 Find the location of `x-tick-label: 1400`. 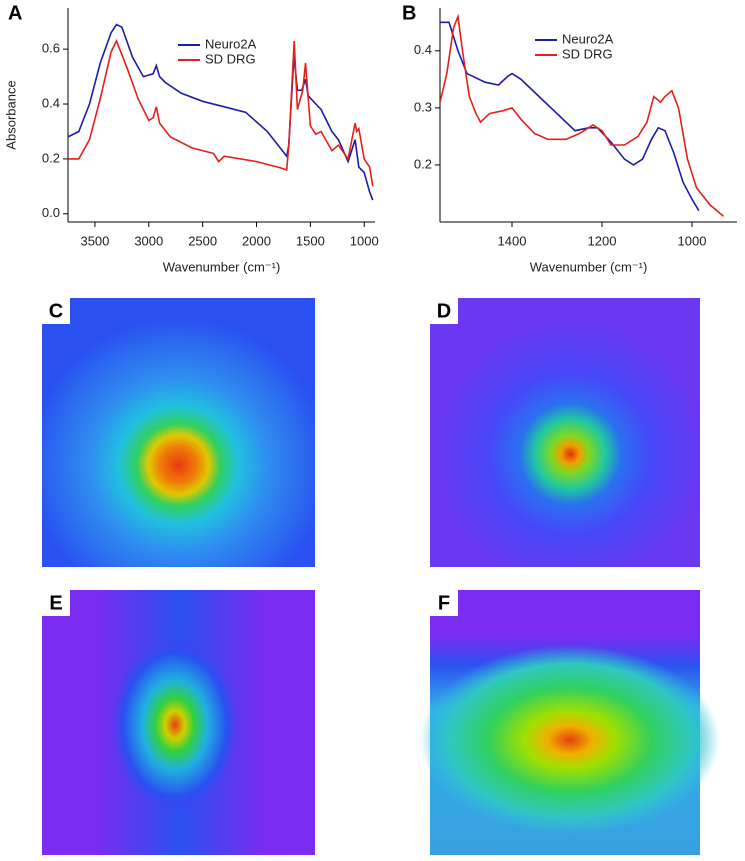

x-tick-label: 1400 is located at coordinates (512, 240).